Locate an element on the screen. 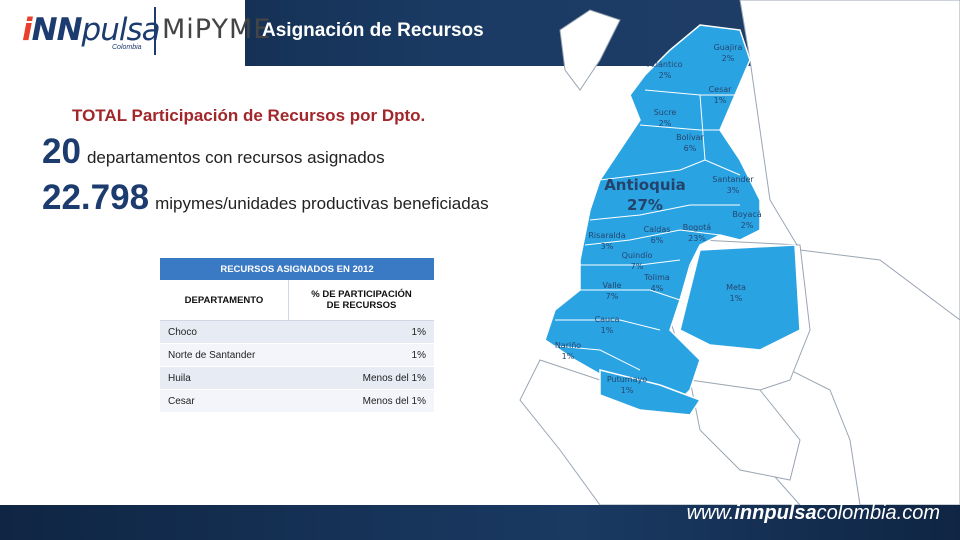 This screenshot has height=540, width=960. map-percent-bogotá: 23% is located at coordinates (697, 238).